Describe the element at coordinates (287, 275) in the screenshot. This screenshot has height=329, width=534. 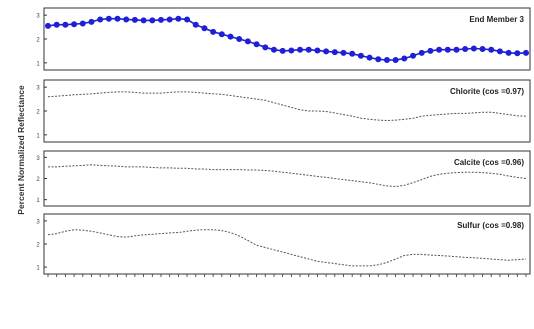
I see `x-axis` at that location.